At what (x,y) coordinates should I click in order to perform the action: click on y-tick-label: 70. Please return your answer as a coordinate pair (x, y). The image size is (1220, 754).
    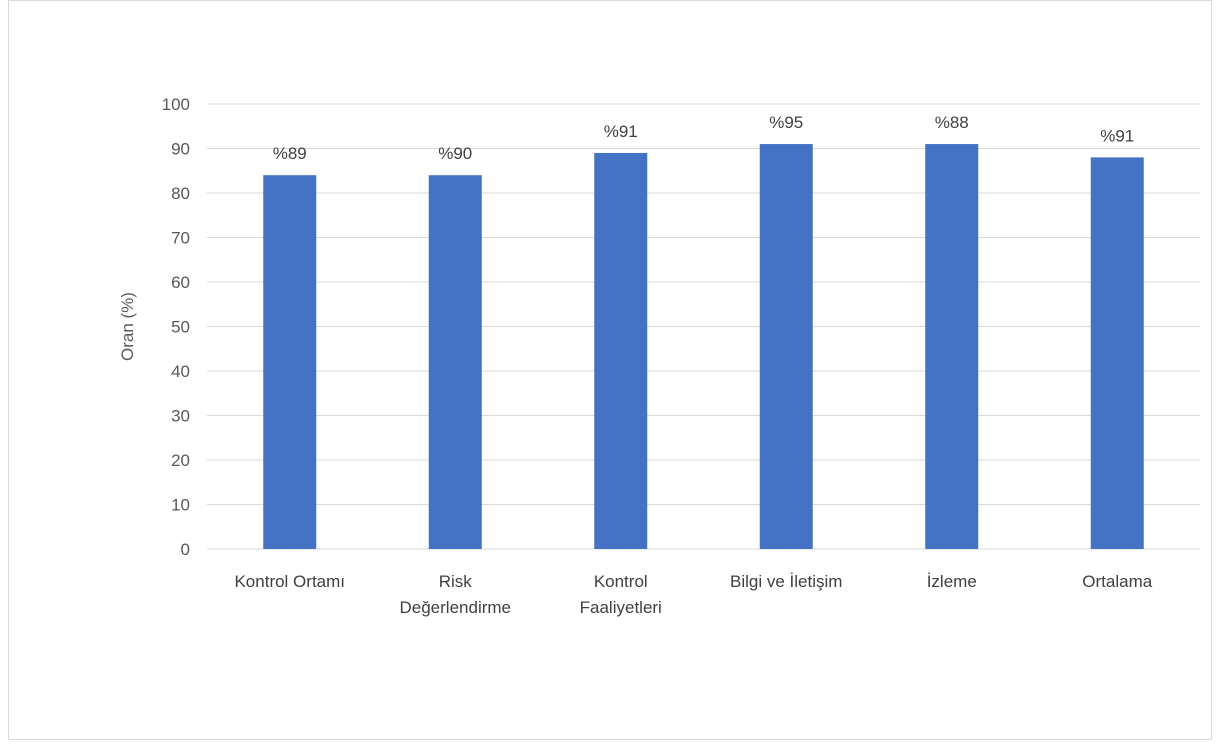
    Looking at the image, I should click on (180, 238).